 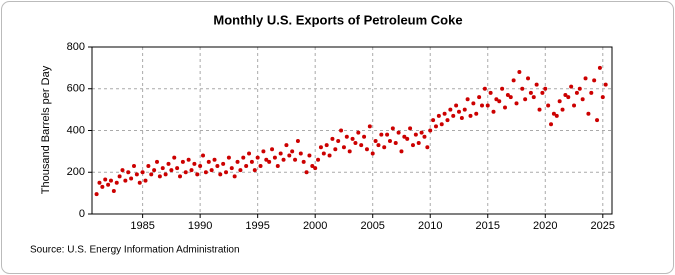 I want to click on y-tick-label: 800, so click(x=76, y=47).